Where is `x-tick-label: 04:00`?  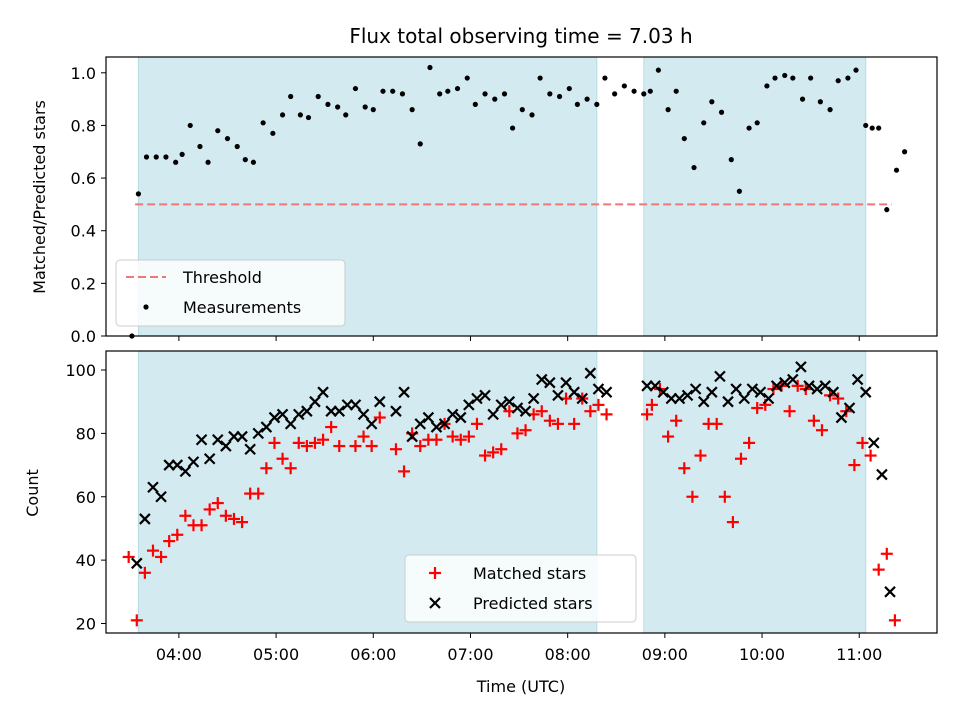 x-tick-label: 04:00 is located at coordinates (179, 654).